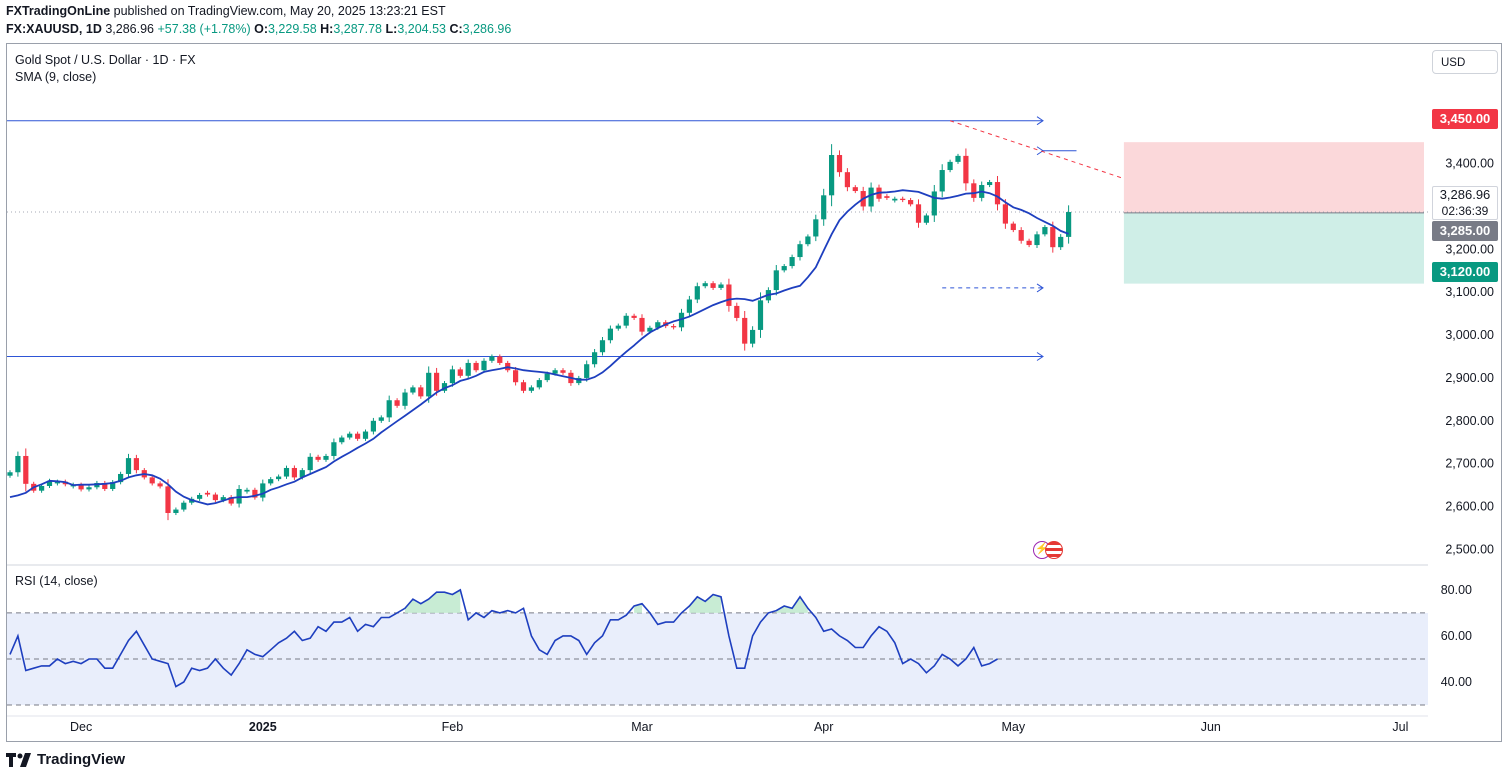  What do you see at coordinates (1469, 549) in the screenshot?
I see `price-axis-label: 2,500.00` at bounding box center [1469, 549].